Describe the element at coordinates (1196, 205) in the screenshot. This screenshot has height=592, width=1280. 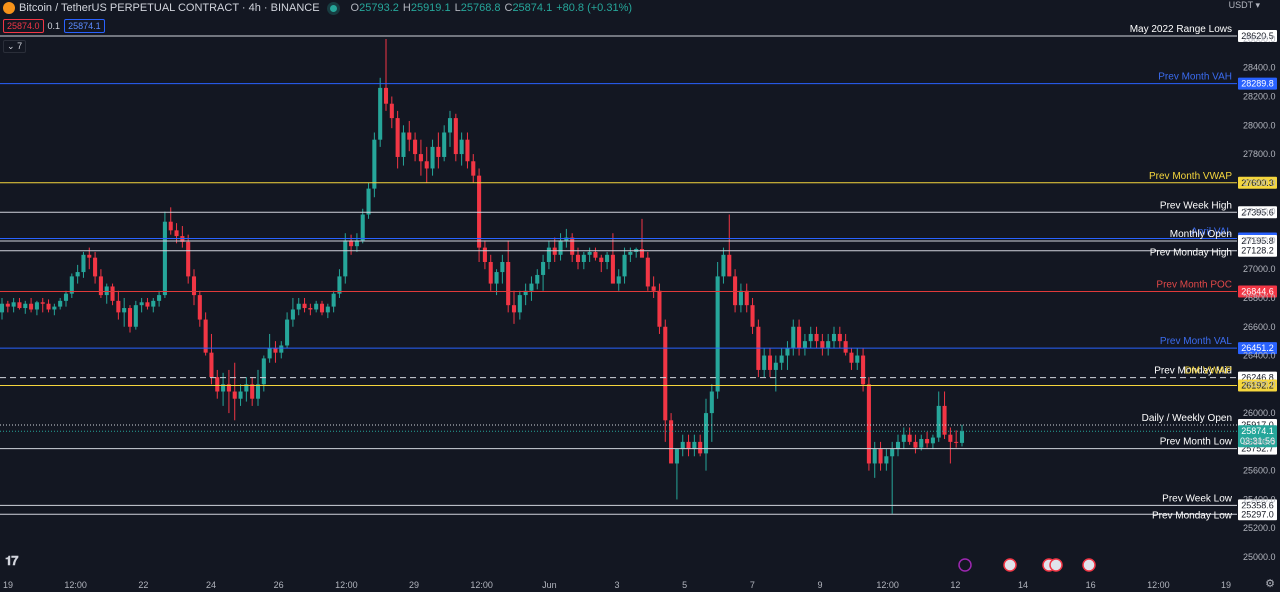
I see `level-label: Prev Week High` at that location.